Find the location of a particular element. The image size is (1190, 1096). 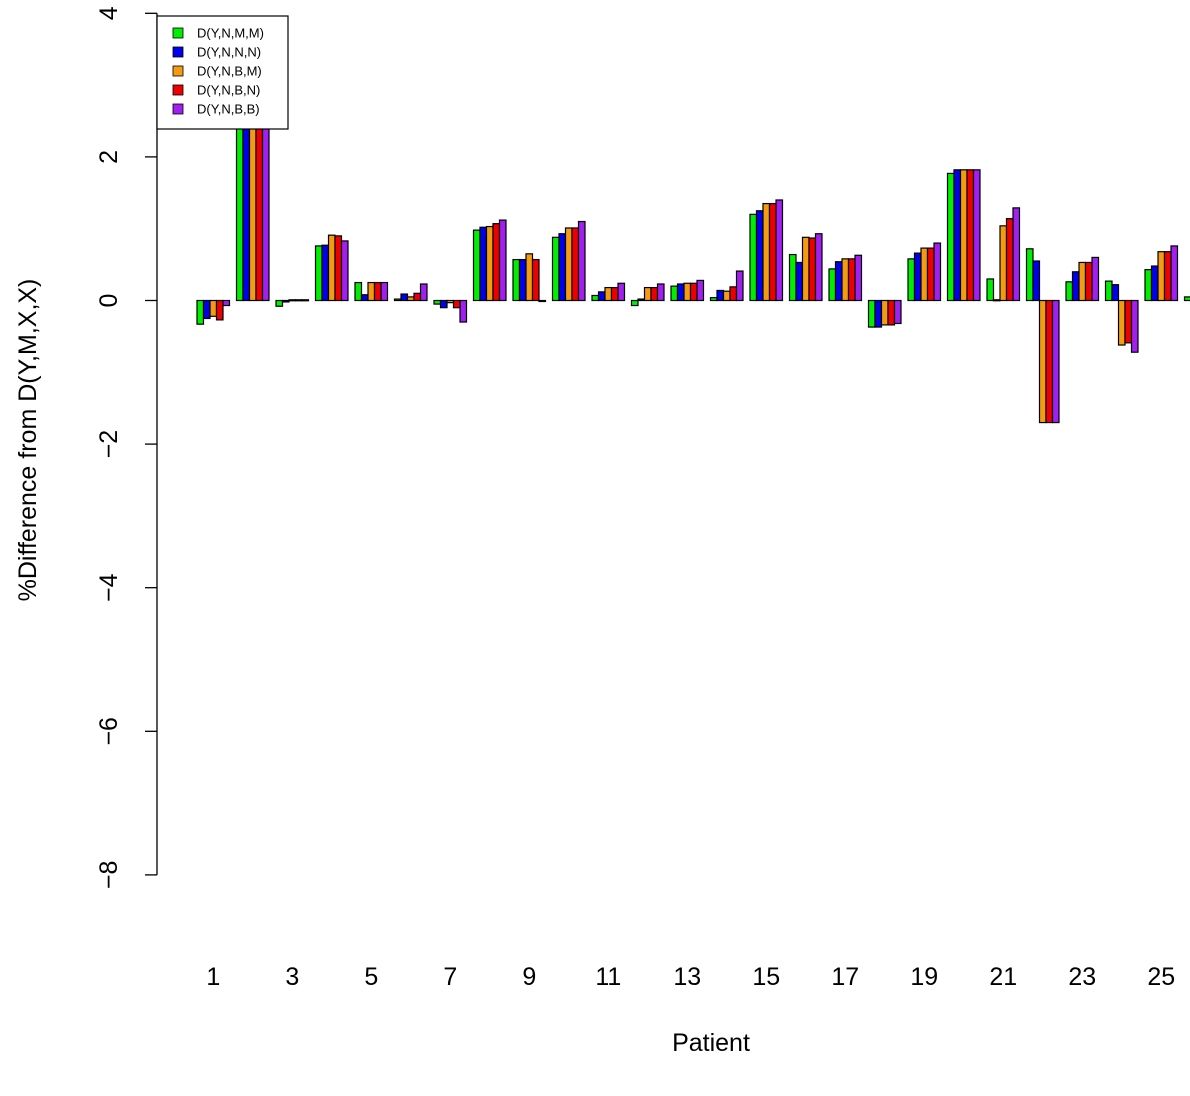

x-tick-label: 3 is located at coordinates (292, 977).